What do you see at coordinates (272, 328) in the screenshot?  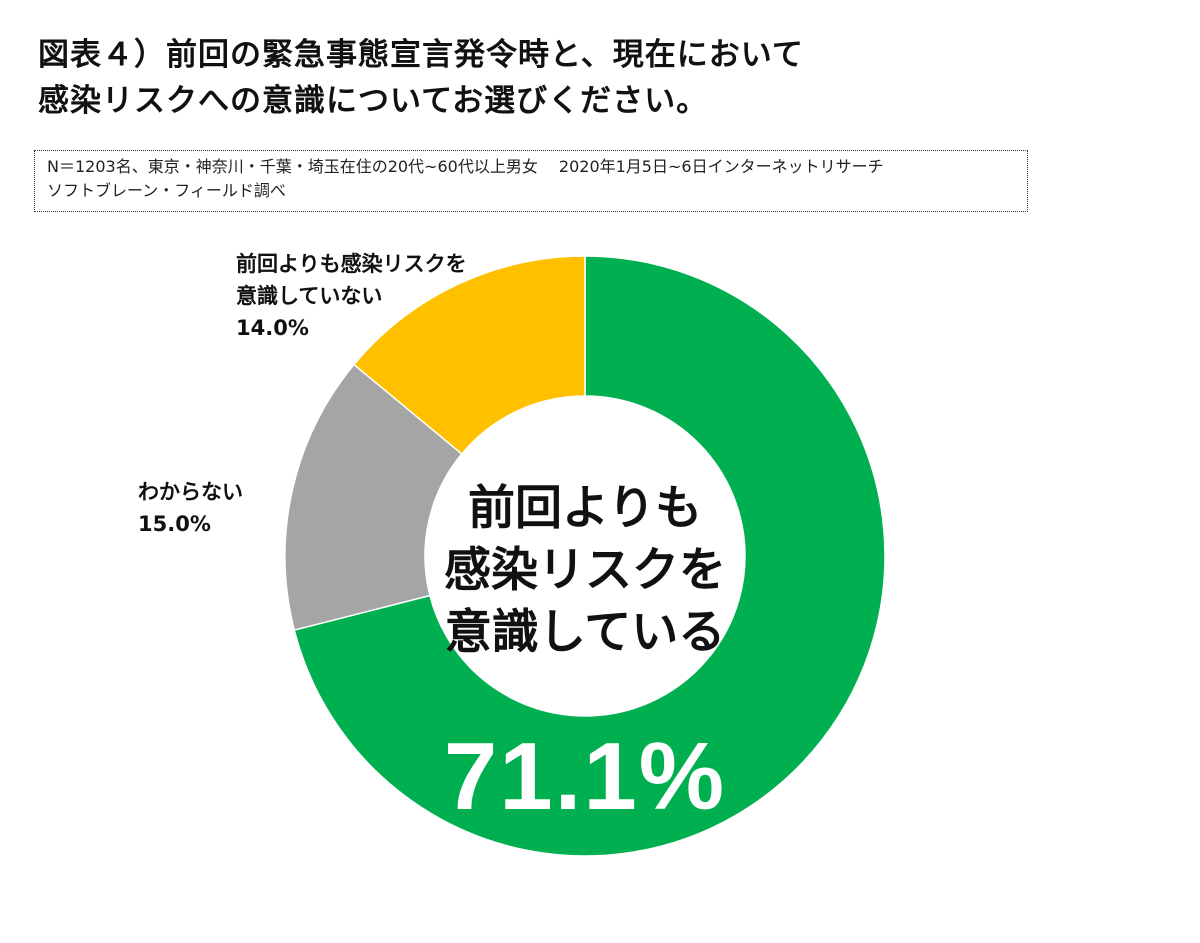 I see `slice-value-not-conscious: 14.0%` at bounding box center [272, 328].